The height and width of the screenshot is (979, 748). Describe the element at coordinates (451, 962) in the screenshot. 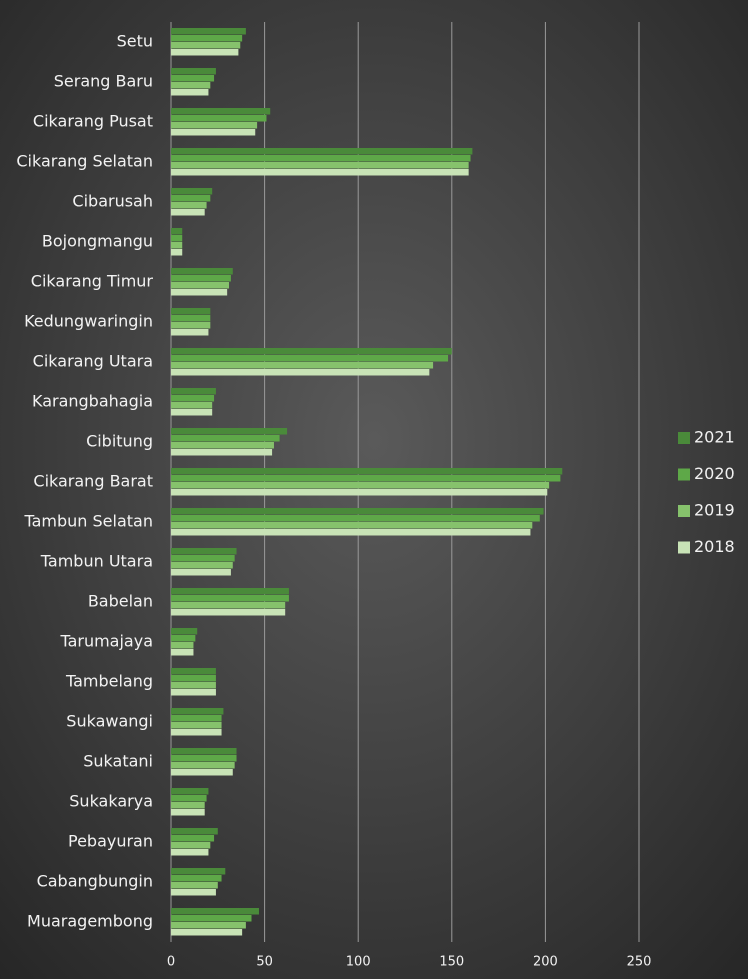

I see `x-tick-label: 150` at that location.